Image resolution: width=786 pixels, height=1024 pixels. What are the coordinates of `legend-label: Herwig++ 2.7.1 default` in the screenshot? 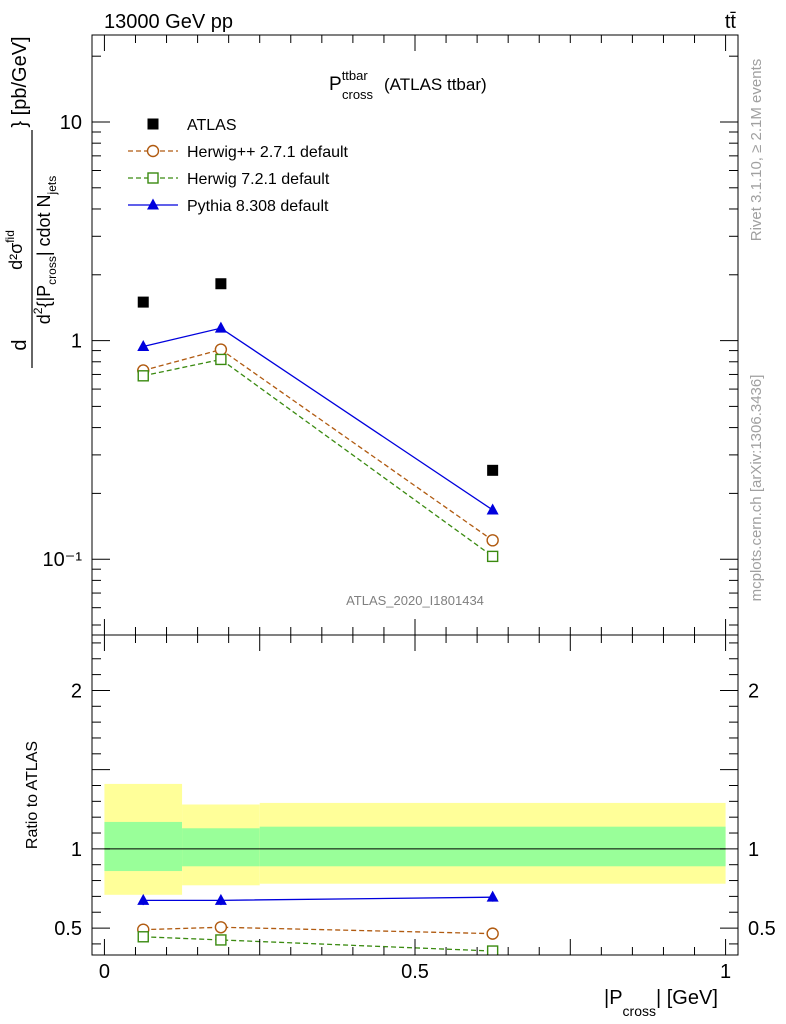 It's located at (268, 152).